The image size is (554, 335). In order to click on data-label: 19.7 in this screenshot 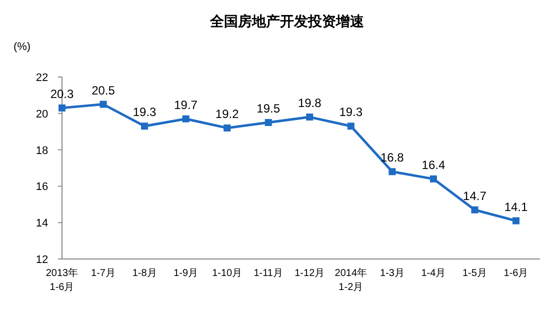, I will do `click(186, 105)`.